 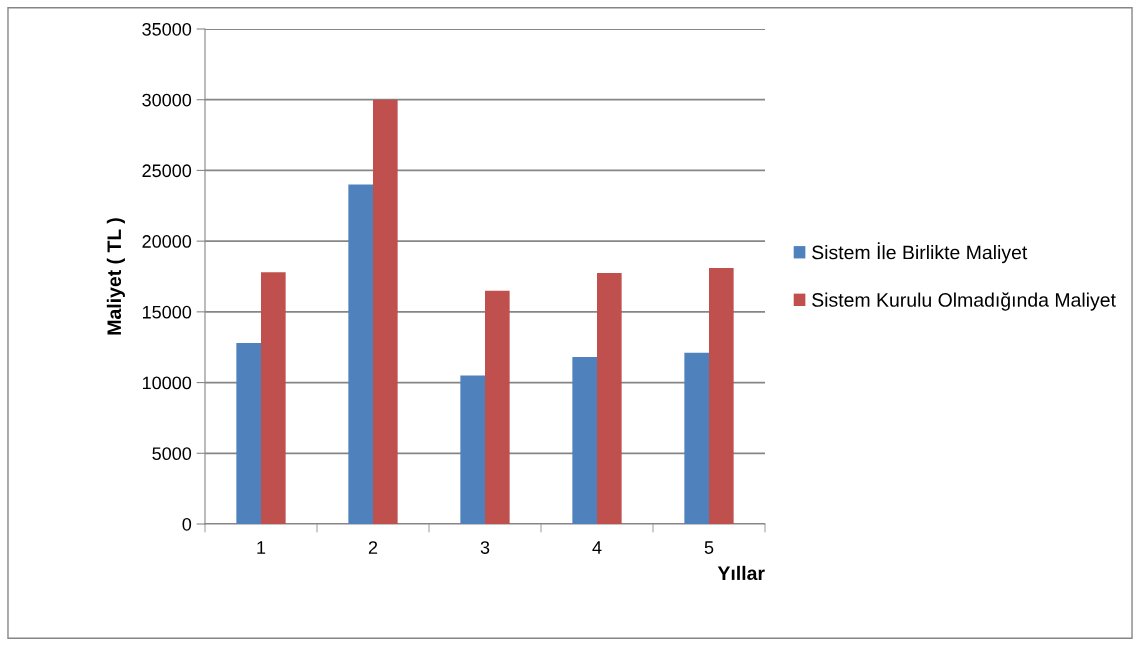 I want to click on y-tick-label: 15000, so click(x=167, y=312).